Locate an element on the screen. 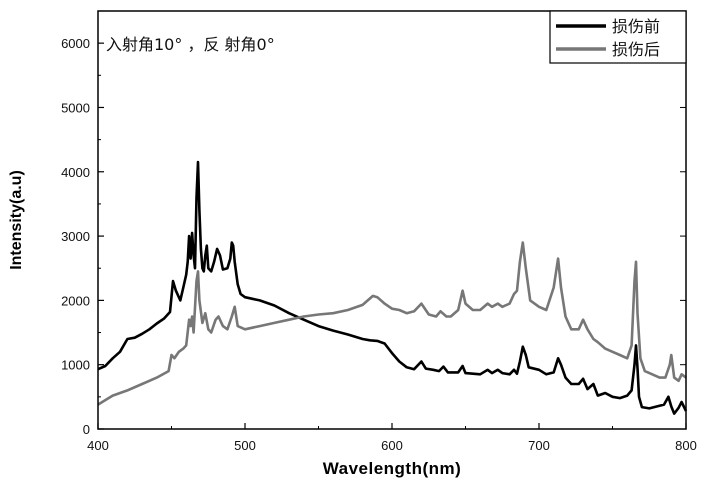 The width and height of the screenshot is (702, 482). x-axis: 400 500 600 700 800 is located at coordinates (392, 438).